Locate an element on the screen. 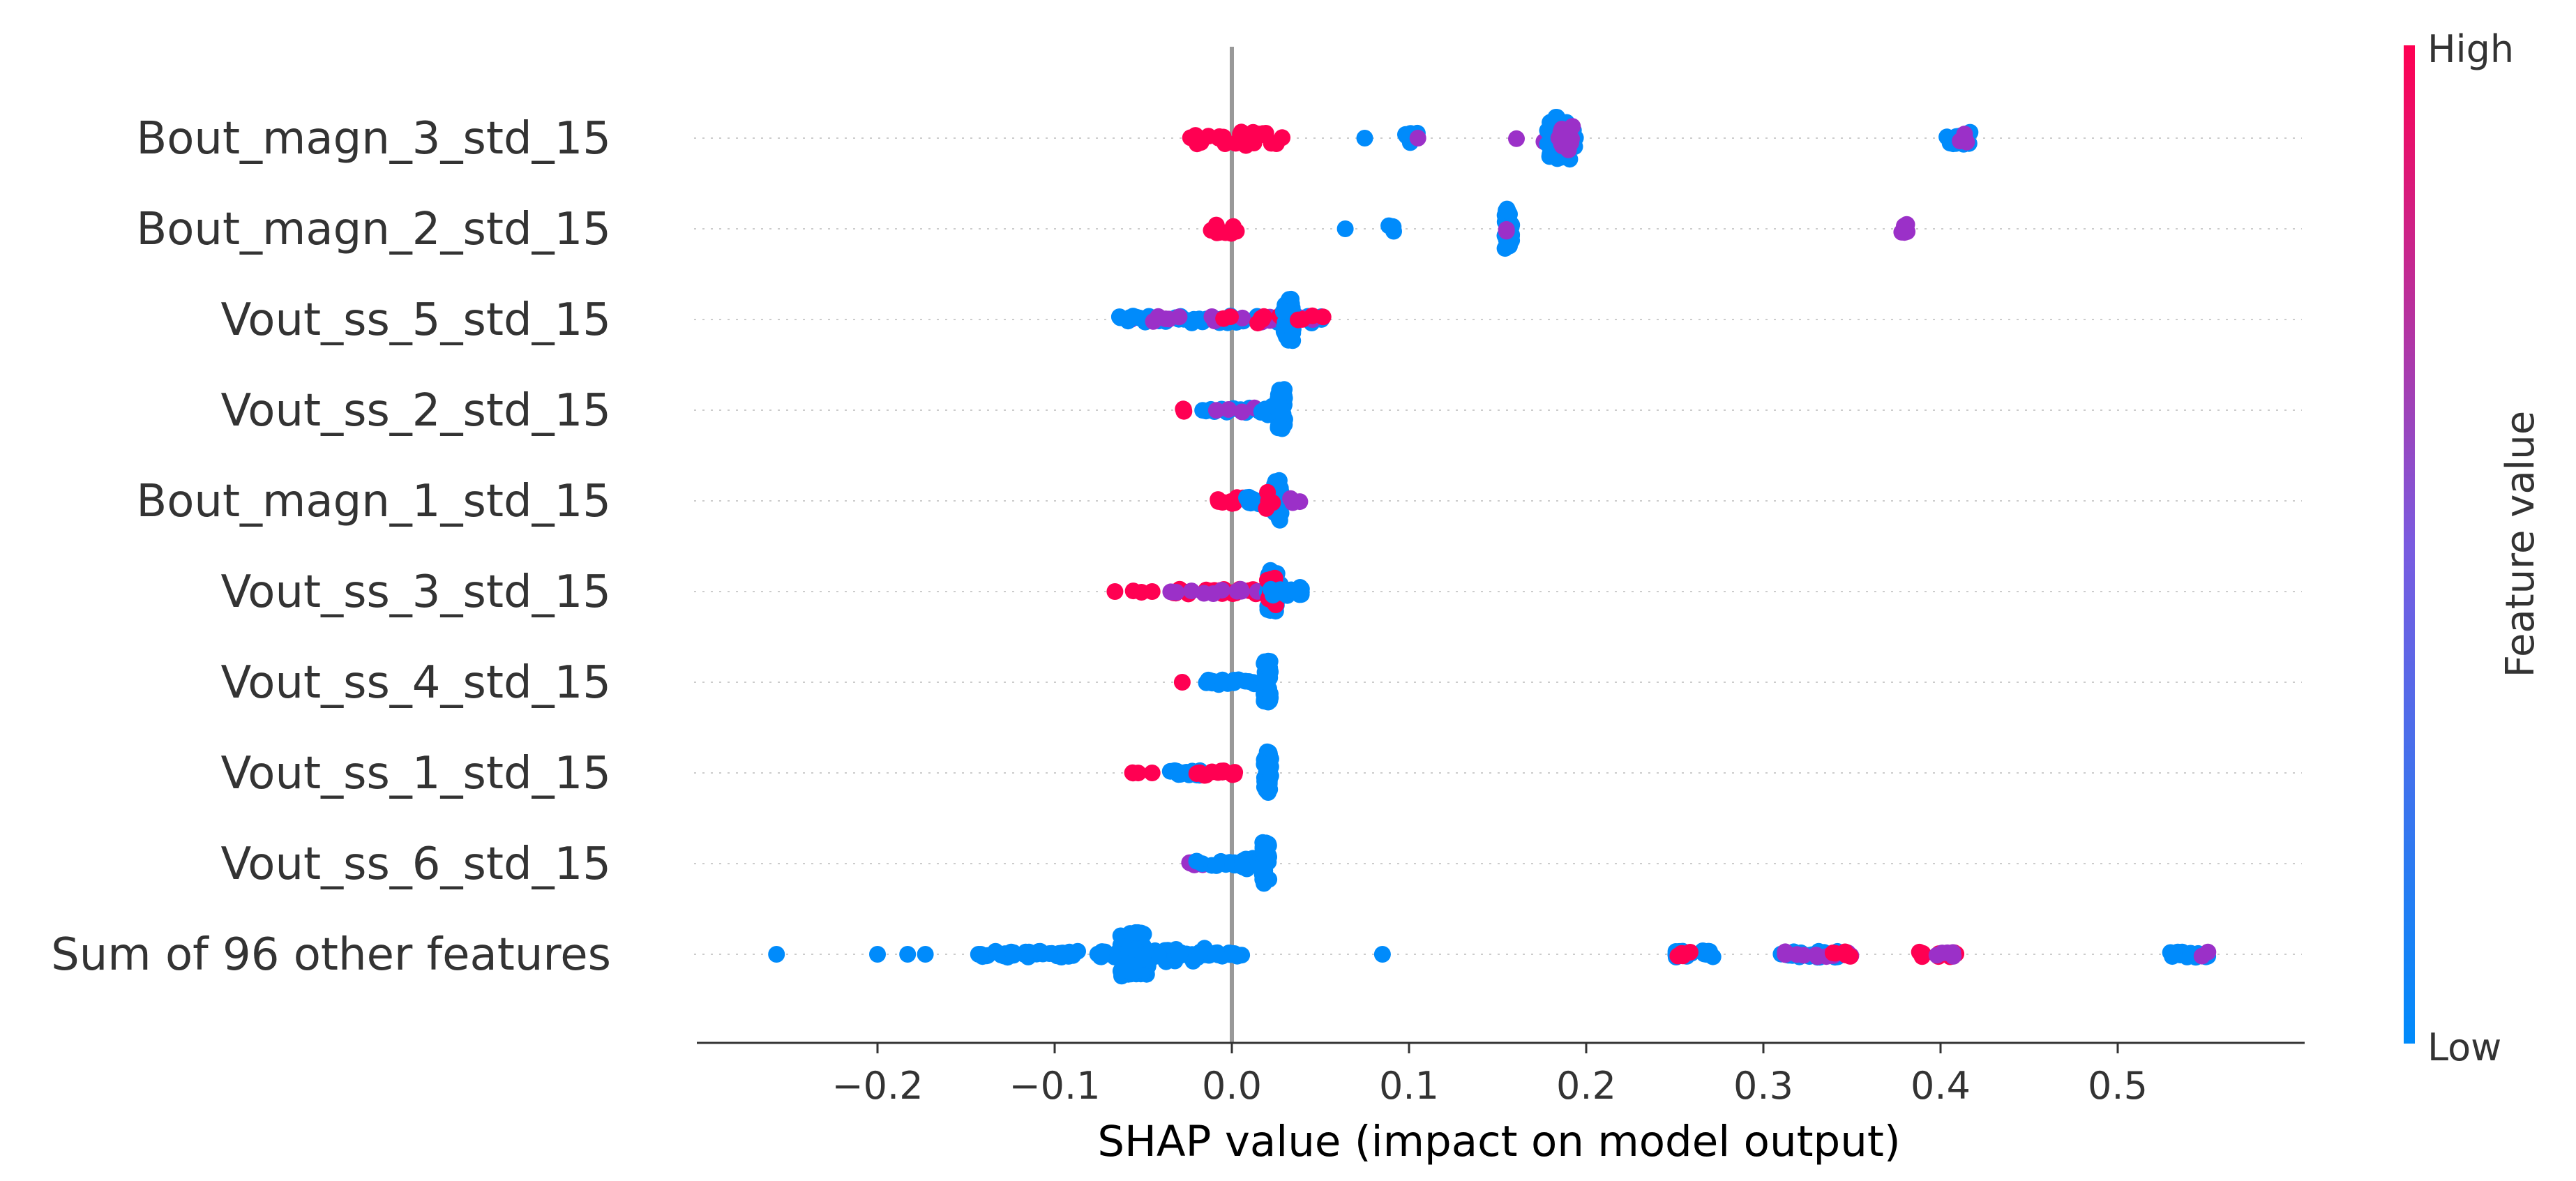  x-tick-label: 0.4 is located at coordinates (1941, 1086).